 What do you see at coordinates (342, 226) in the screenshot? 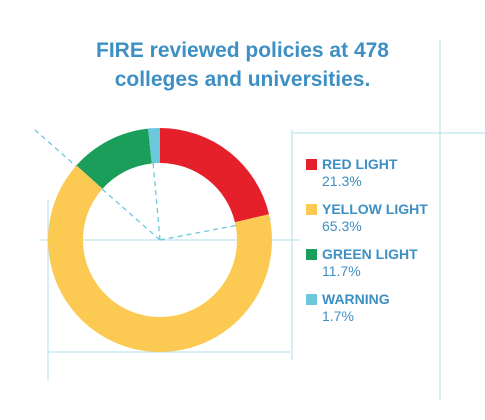
I see `legend-value: 65.3%` at bounding box center [342, 226].